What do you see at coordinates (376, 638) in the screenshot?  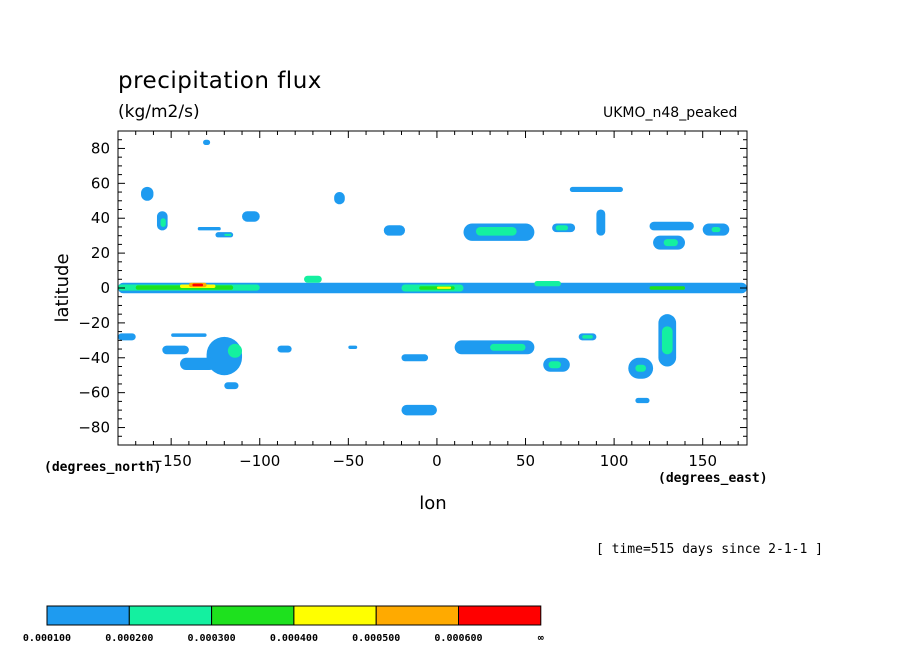 I see `legend-level-label: 0.000500` at bounding box center [376, 638].